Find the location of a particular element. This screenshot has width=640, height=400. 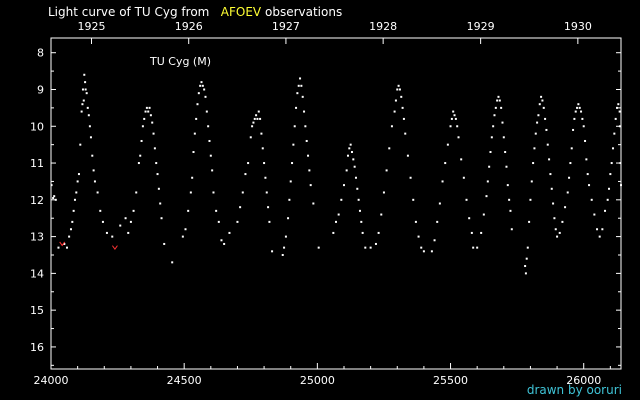

x-tick-label: 24000 is located at coordinates (51, 380).